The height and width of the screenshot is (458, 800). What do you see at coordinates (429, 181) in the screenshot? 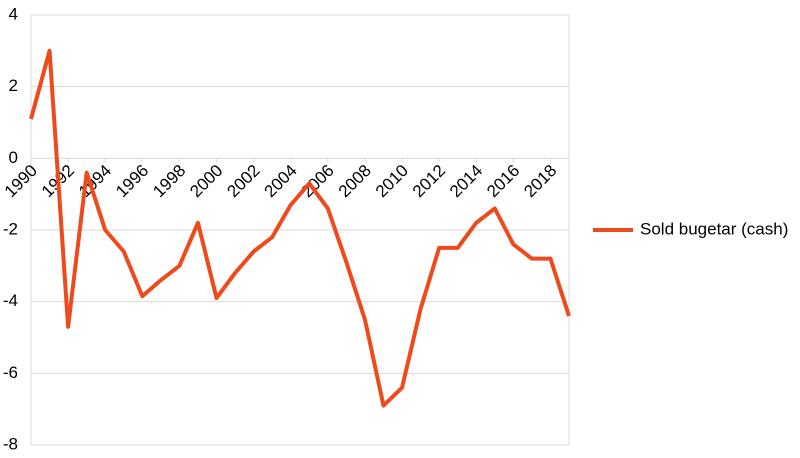
I see `x-tick-label: 2012` at bounding box center [429, 181].